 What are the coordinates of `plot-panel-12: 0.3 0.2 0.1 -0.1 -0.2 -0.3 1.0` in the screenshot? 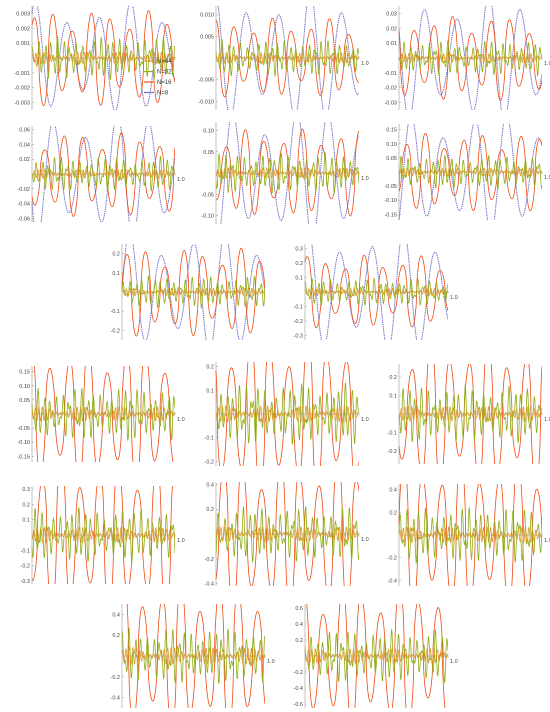 It's located at (103, 535).